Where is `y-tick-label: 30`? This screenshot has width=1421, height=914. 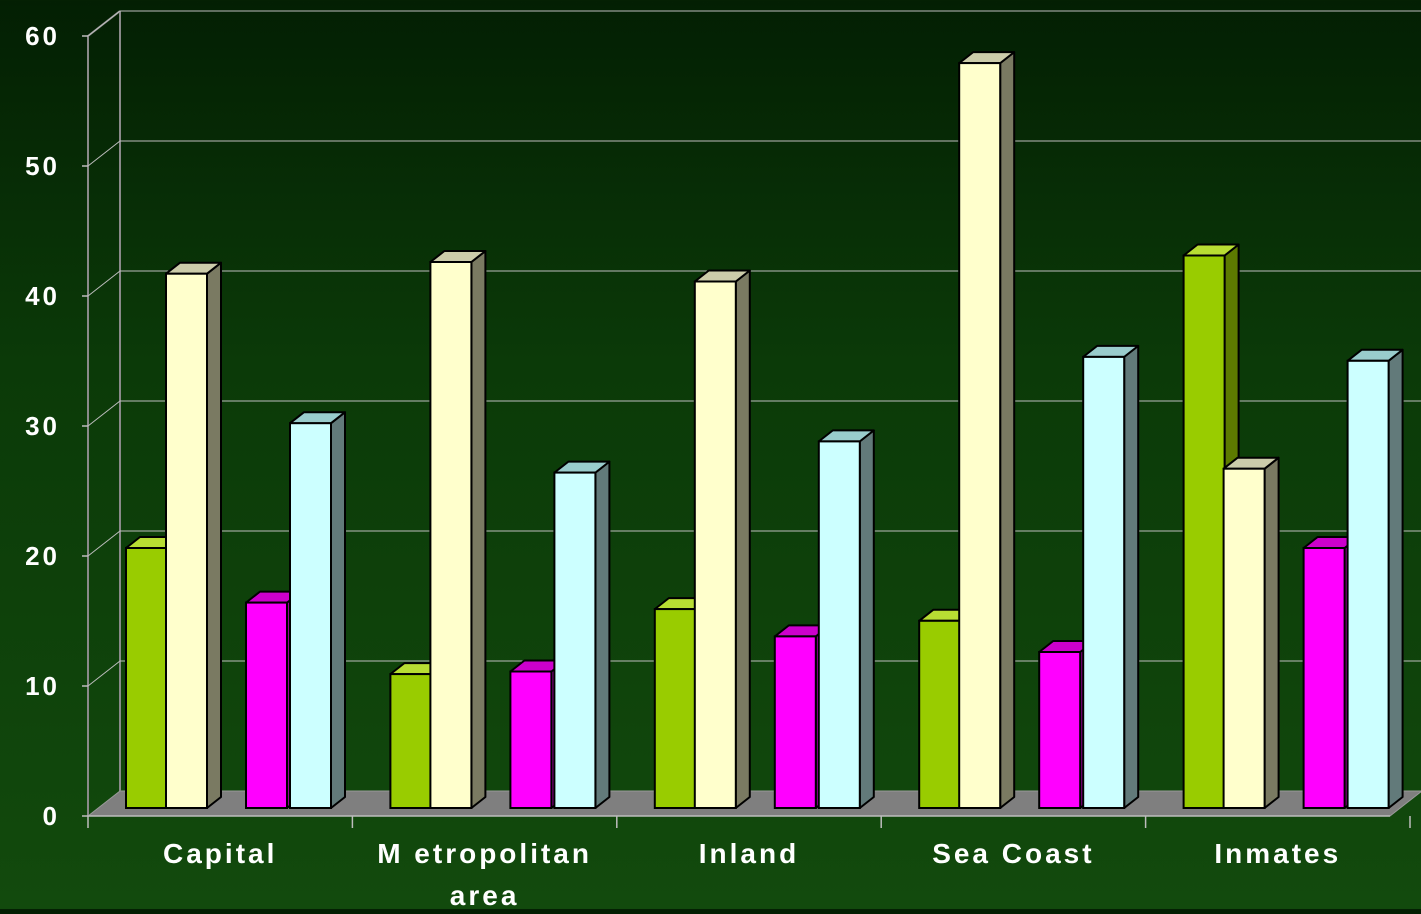 y-tick-label: 30 is located at coordinates (42, 426).